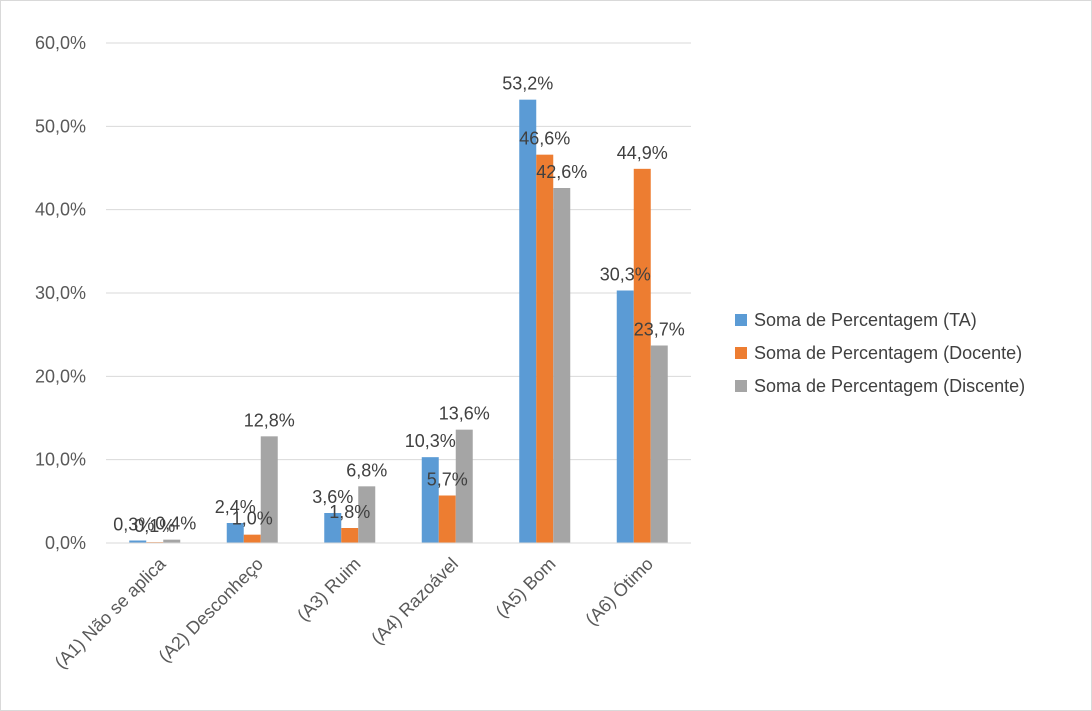 This screenshot has width=1092, height=711. I want to click on data-label: 12,8%, so click(269, 420).